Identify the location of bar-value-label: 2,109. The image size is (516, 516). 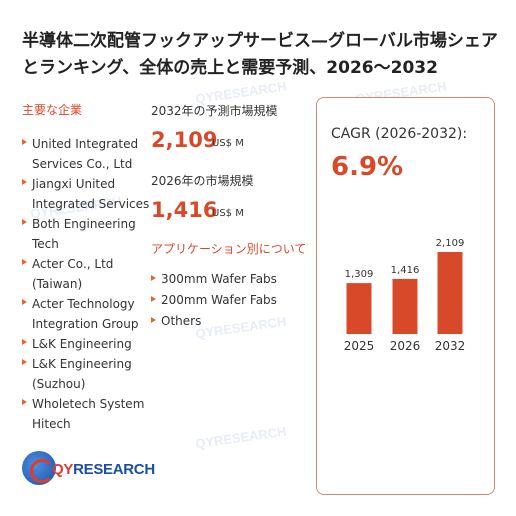
(450, 243).